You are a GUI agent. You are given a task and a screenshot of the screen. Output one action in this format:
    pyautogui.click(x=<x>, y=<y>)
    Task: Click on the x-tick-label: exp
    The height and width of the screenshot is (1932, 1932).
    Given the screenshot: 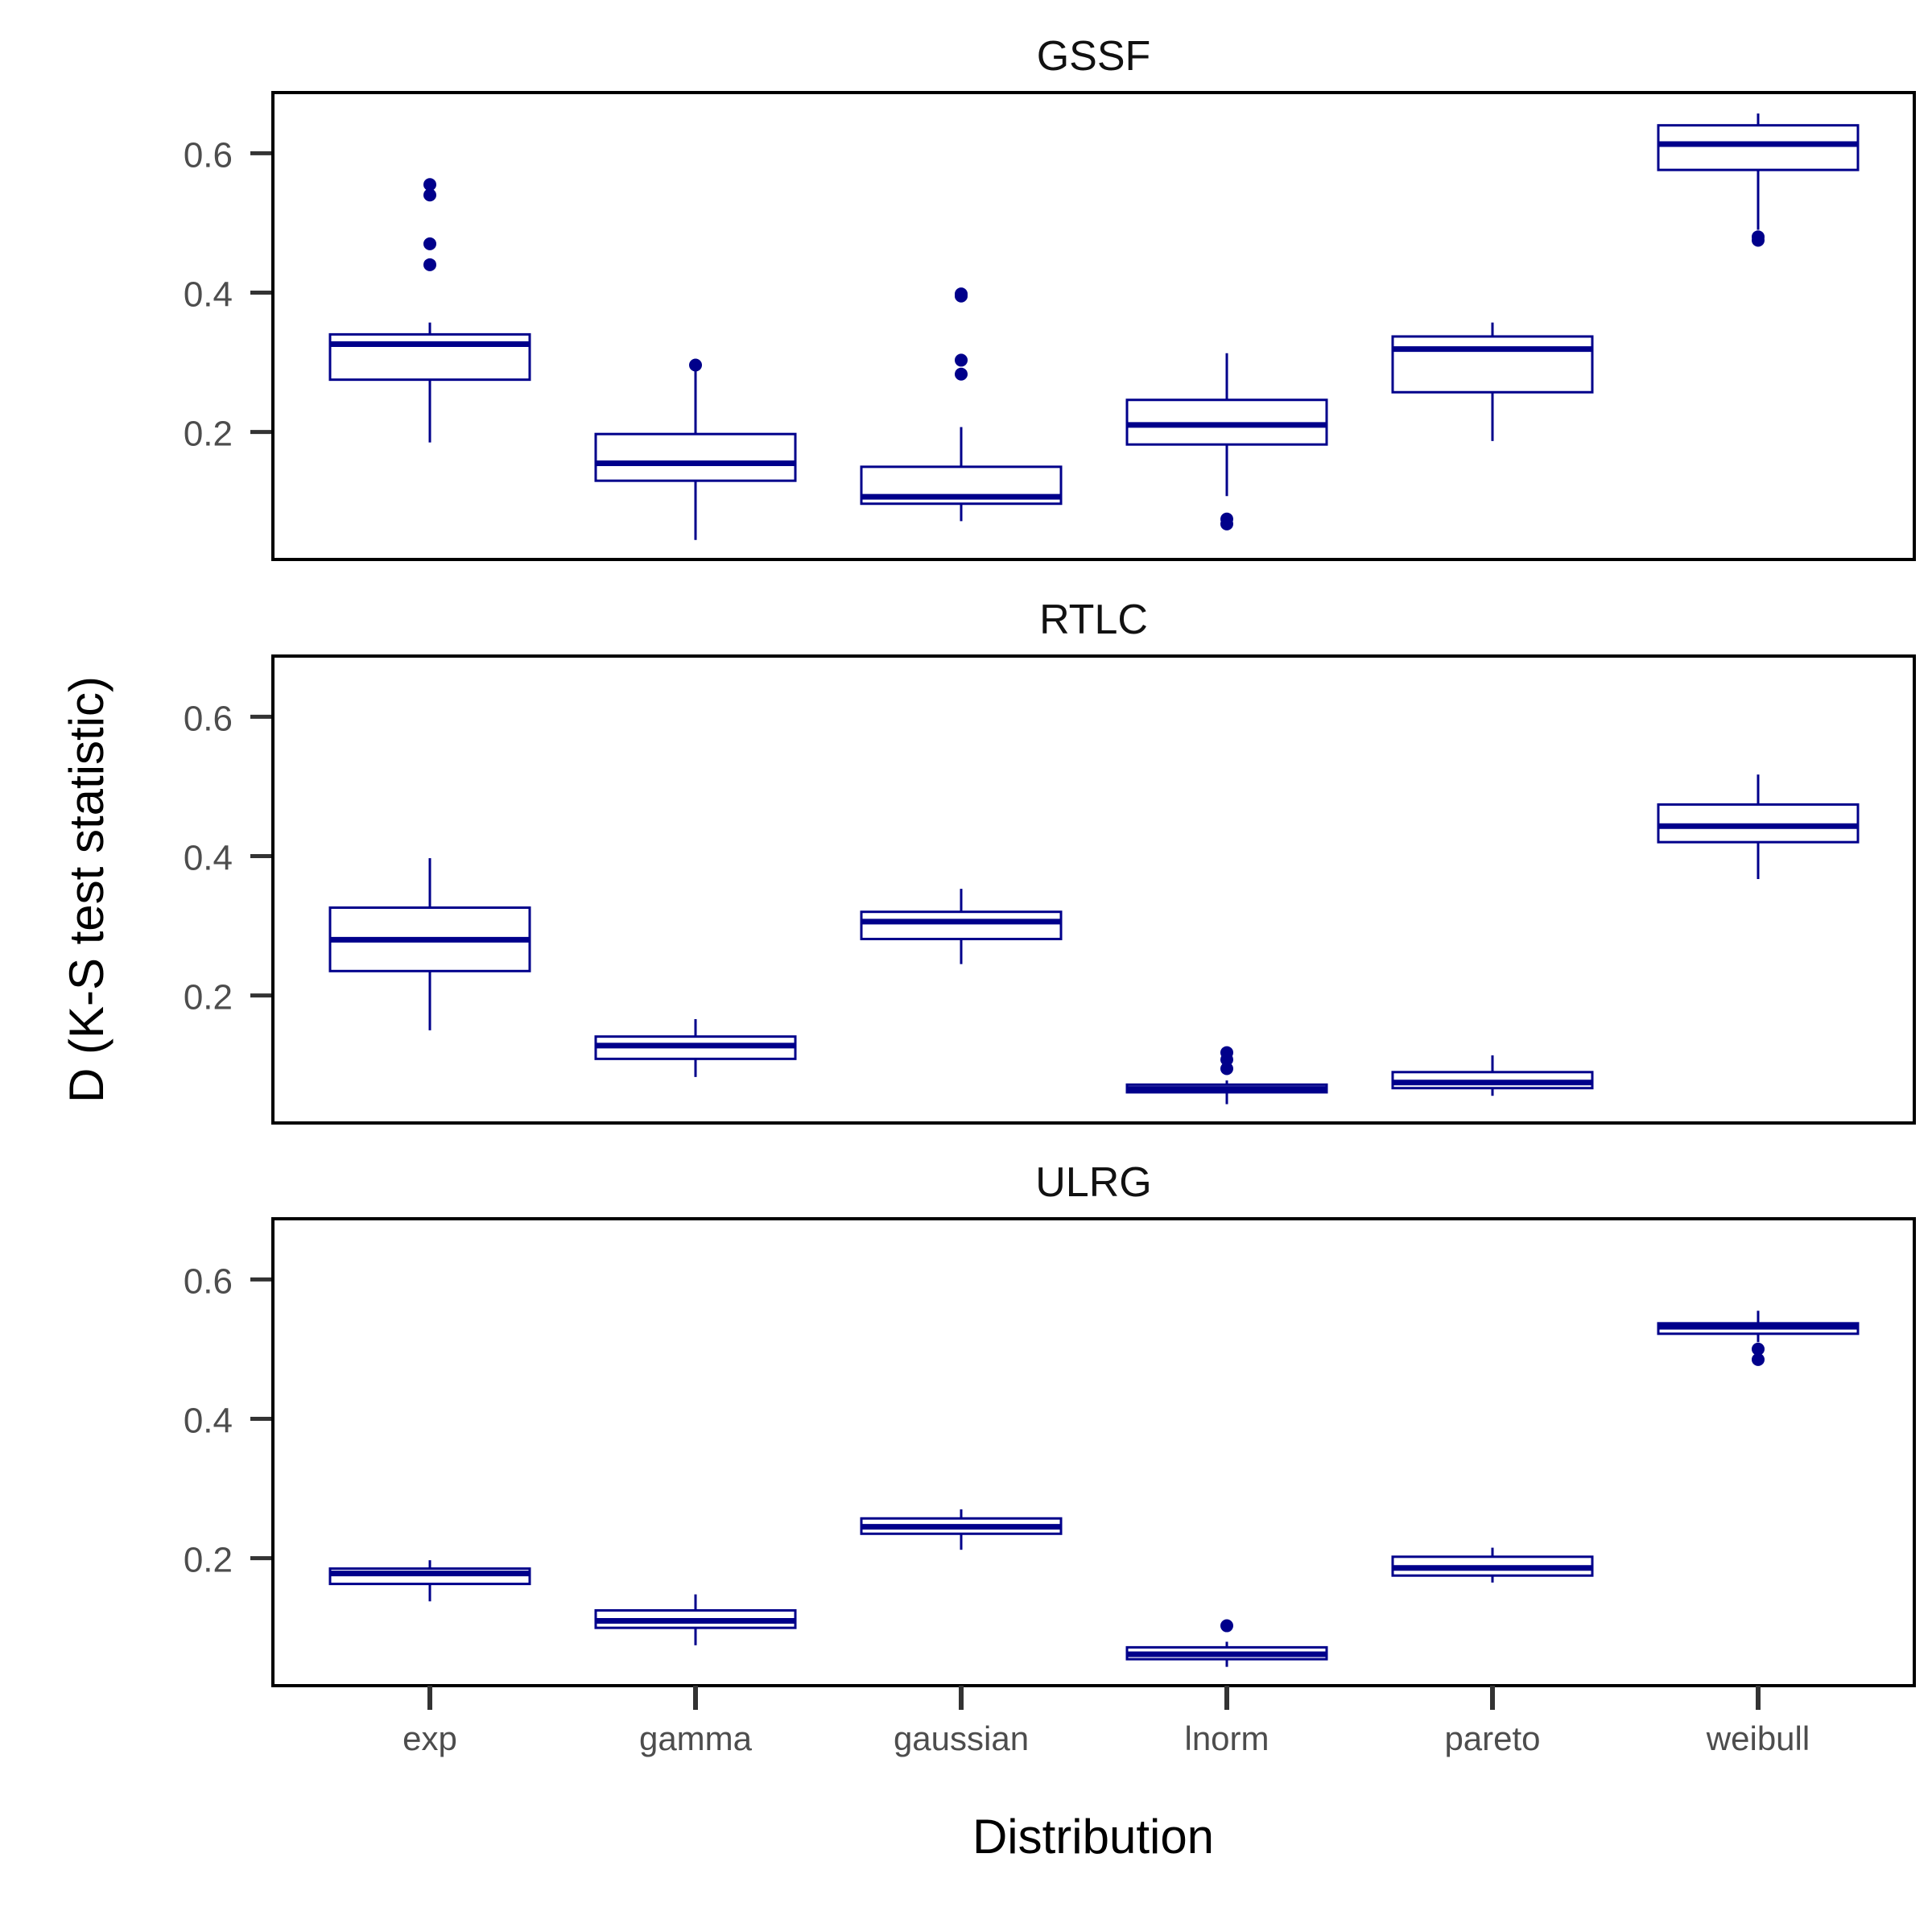 What is the action you would take?
    pyautogui.click(x=429, y=1738)
    